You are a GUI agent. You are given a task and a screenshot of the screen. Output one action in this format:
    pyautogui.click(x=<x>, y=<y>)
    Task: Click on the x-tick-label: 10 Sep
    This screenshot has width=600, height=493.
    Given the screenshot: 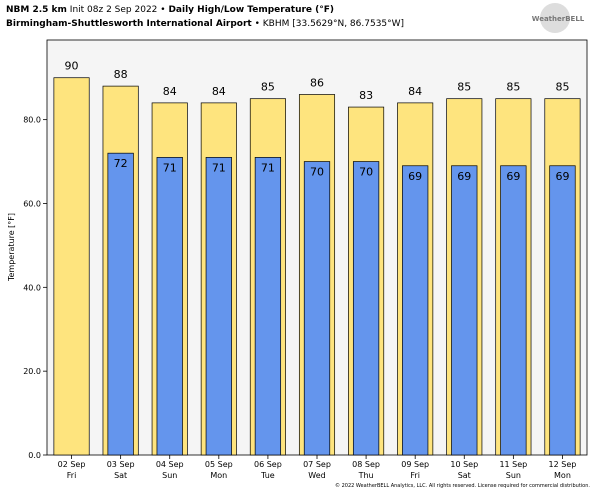 What is the action you would take?
    pyautogui.click(x=464, y=464)
    